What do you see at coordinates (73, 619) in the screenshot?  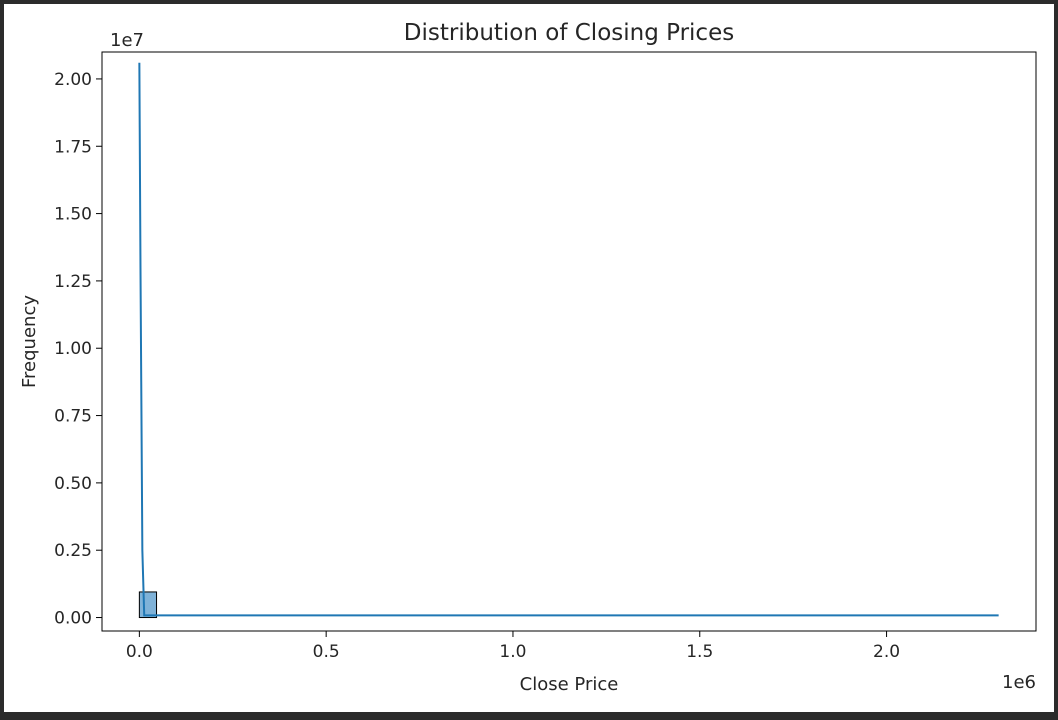 I see `y-tick-label: 0.00` at bounding box center [73, 619].